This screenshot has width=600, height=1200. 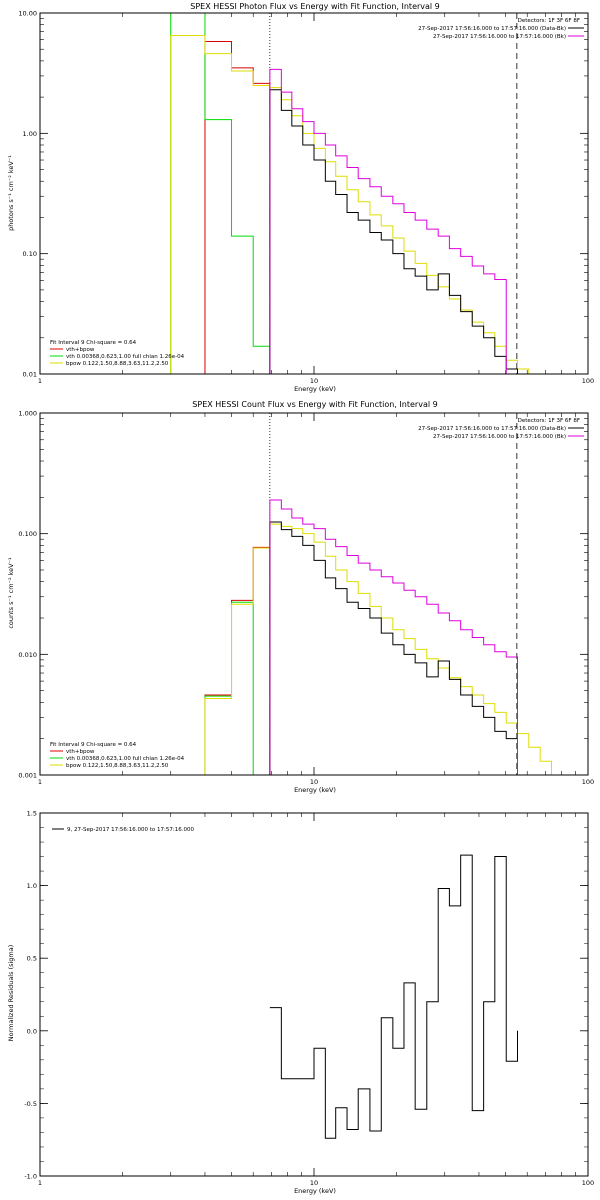 I want to click on count-flux-detector-header: Detectors: 1F 3F 6F 8F, so click(x=549, y=421).